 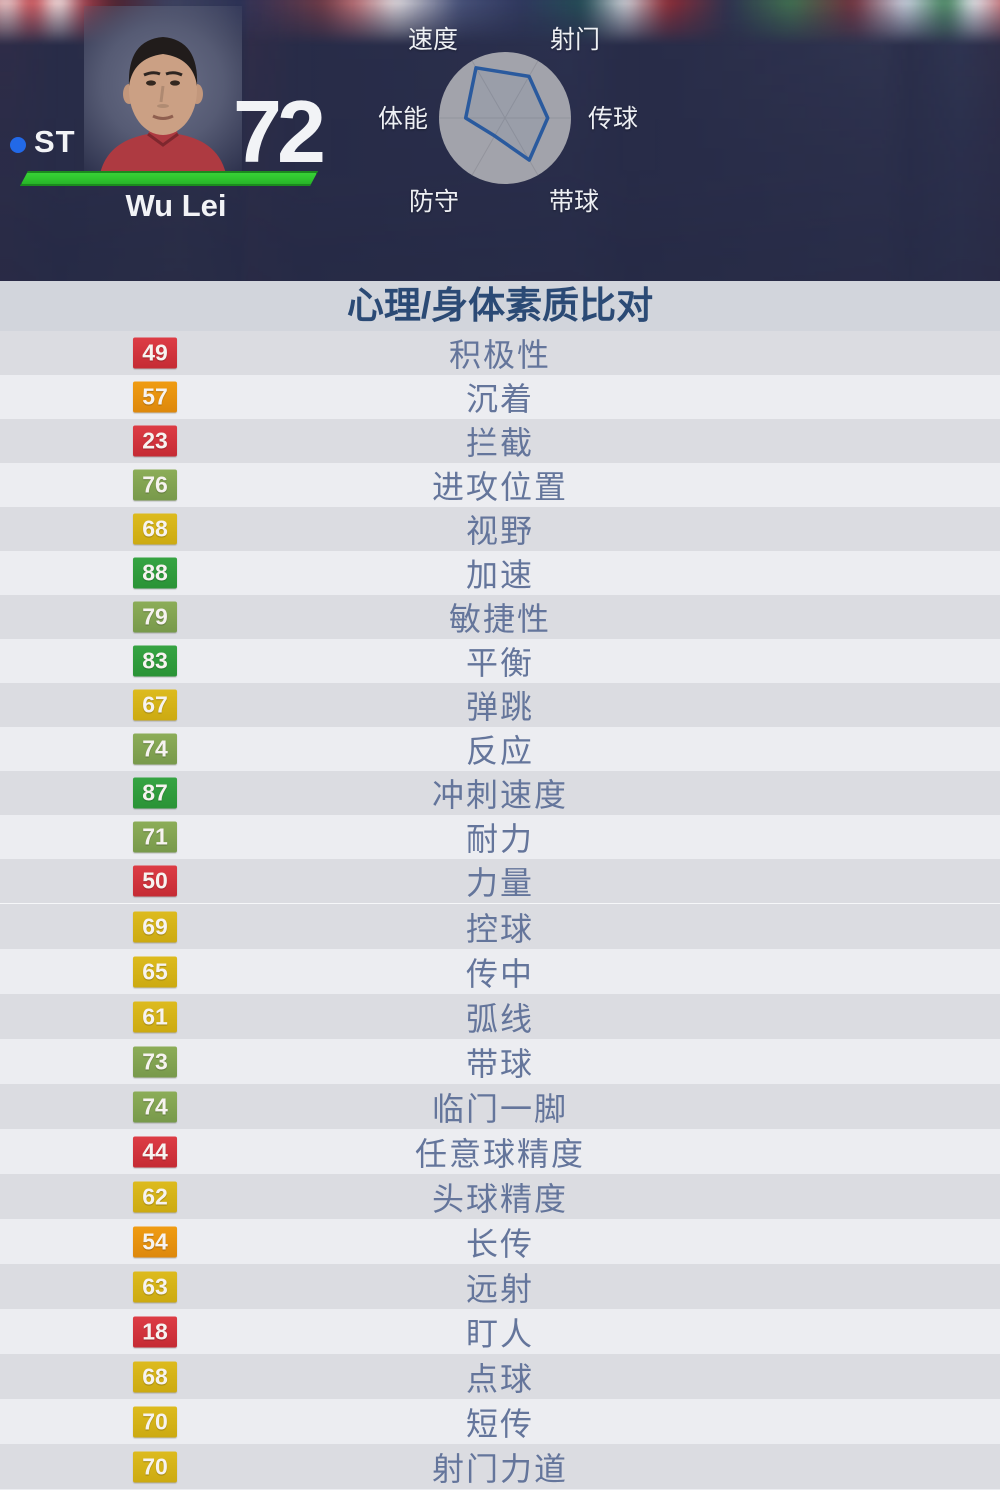 What do you see at coordinates (155, 1061) in the screenshot?
I see `attribute-value-badge: 73` at bounding box center [155, 1061].